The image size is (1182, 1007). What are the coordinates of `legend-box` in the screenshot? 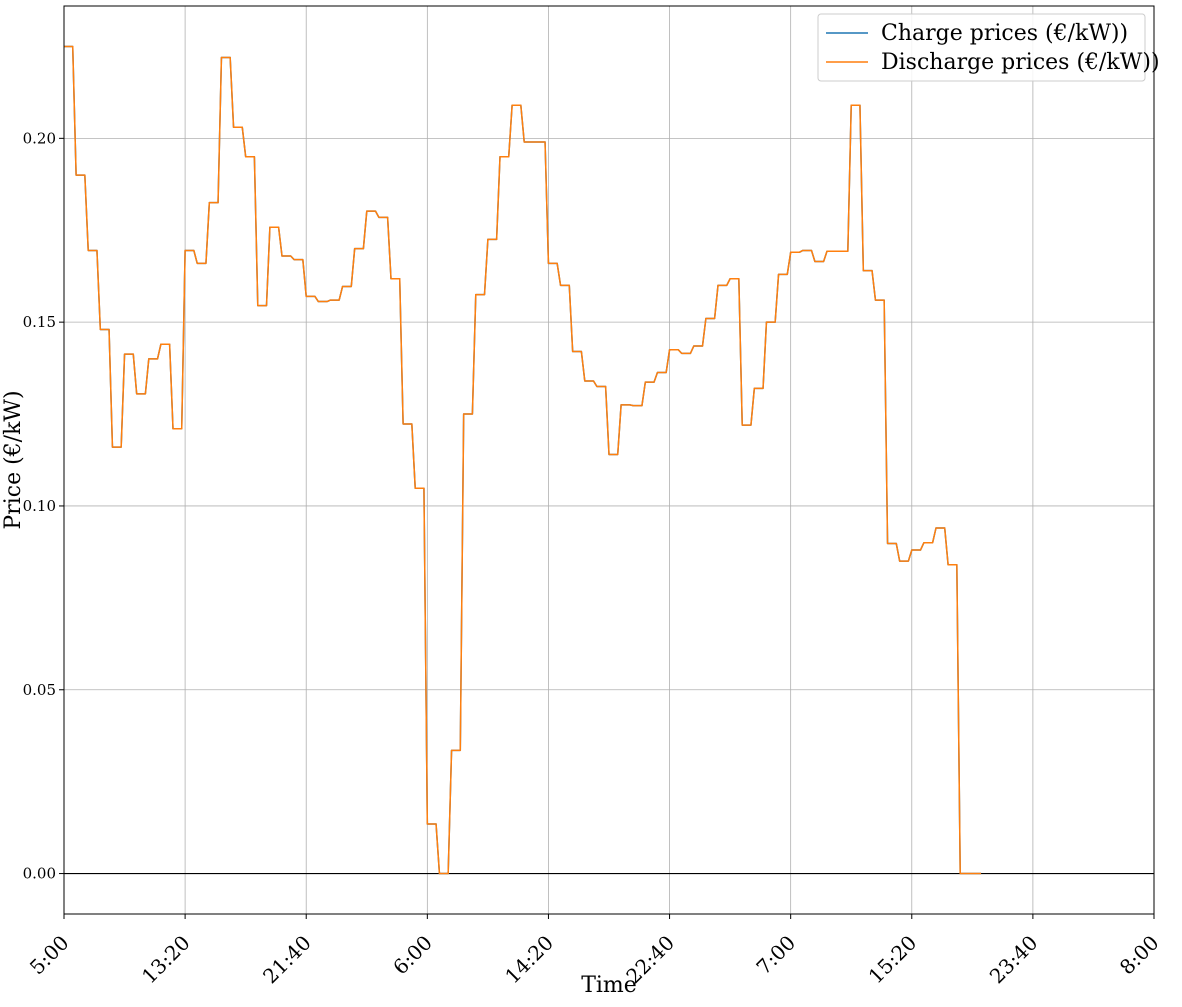 It's located at (981, 47).